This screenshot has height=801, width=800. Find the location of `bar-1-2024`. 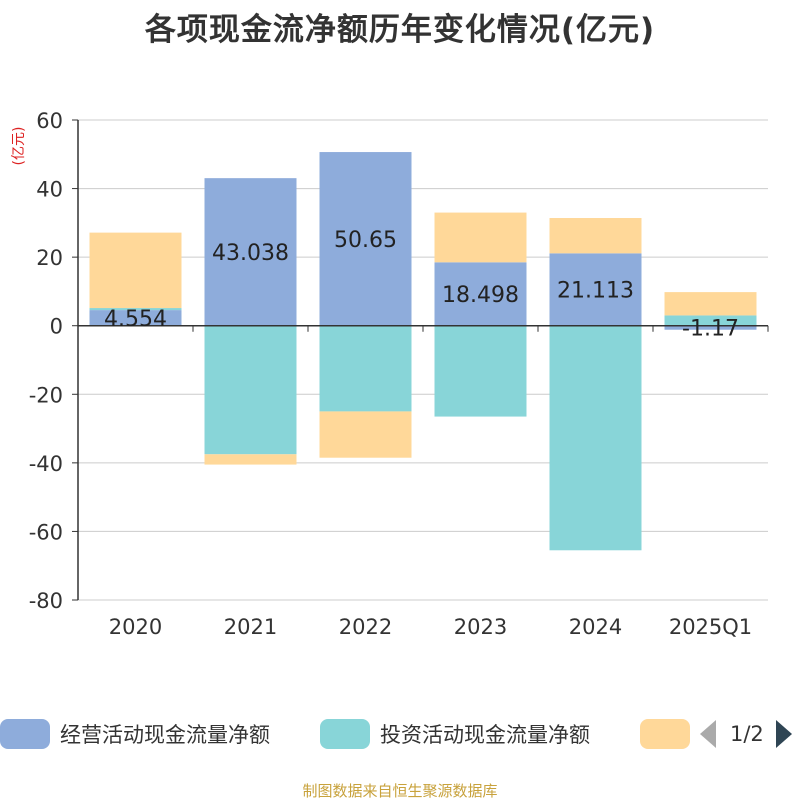

bar-1-2024 is located at coordinates (595, 438).